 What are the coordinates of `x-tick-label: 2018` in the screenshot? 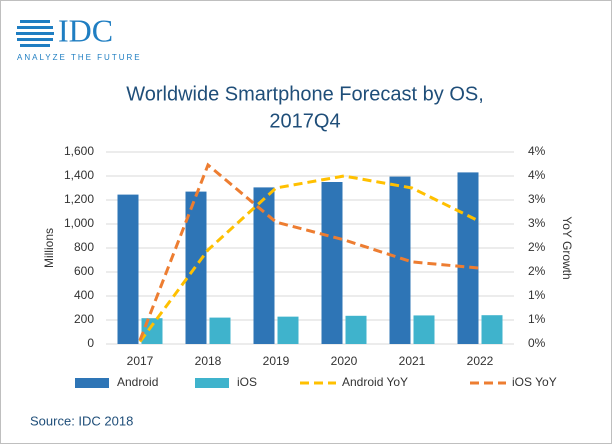 It's located at (208, 361).